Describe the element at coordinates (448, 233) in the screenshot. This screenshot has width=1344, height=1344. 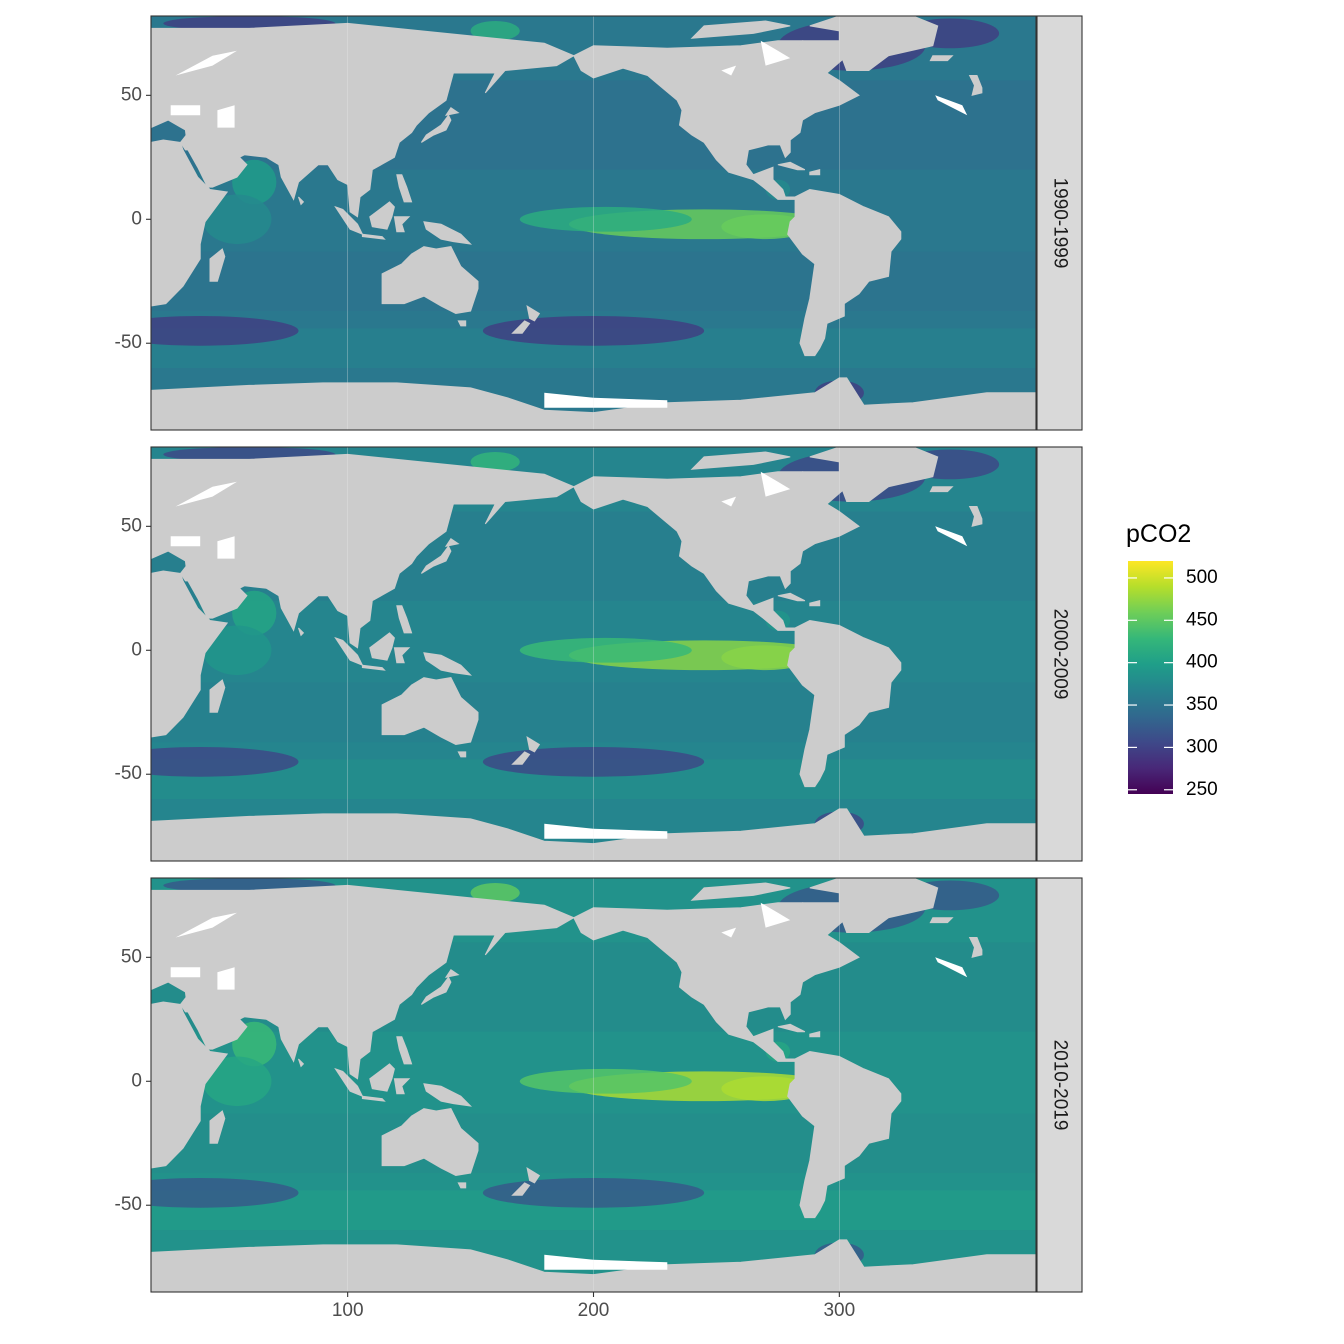
I see `land-newguinea` at that location.